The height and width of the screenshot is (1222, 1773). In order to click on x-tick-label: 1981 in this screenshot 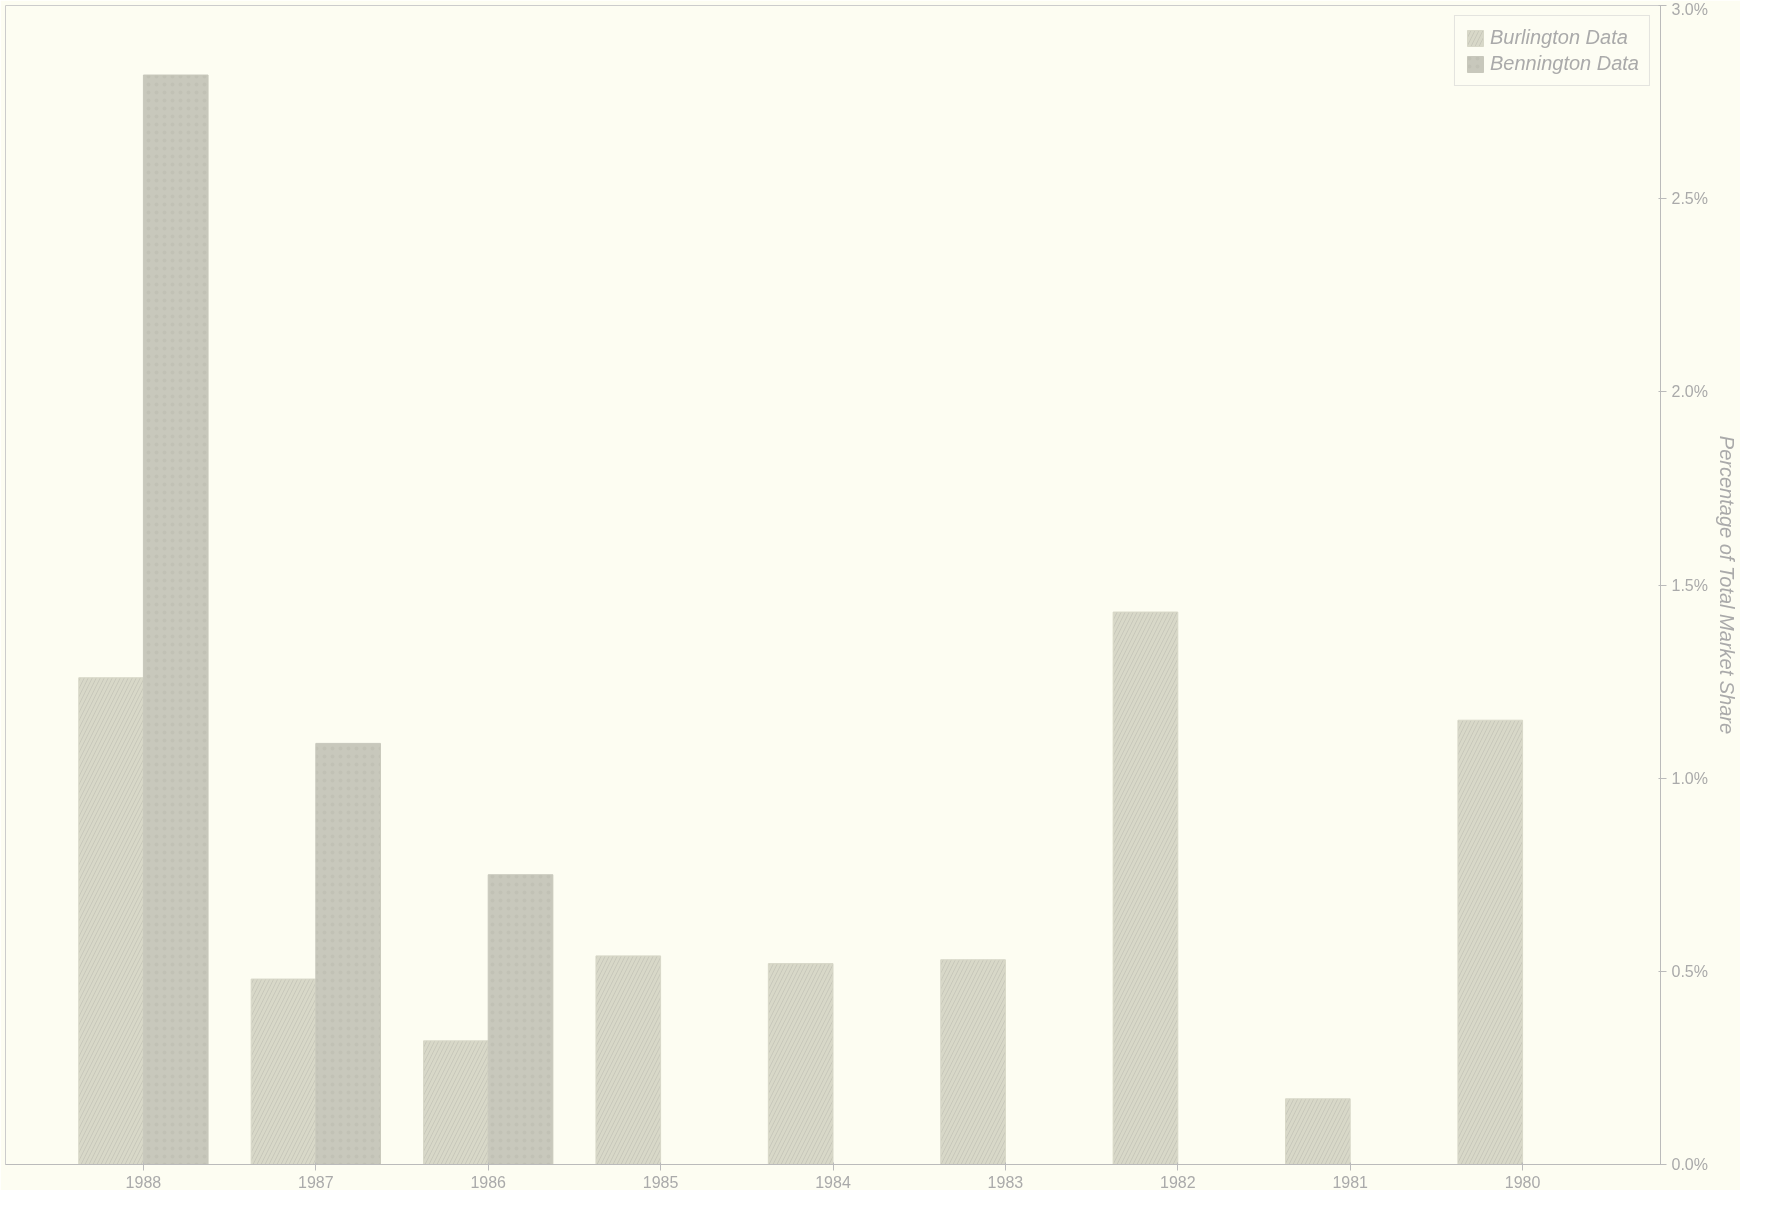, I will do `click(1350, 1182)`.